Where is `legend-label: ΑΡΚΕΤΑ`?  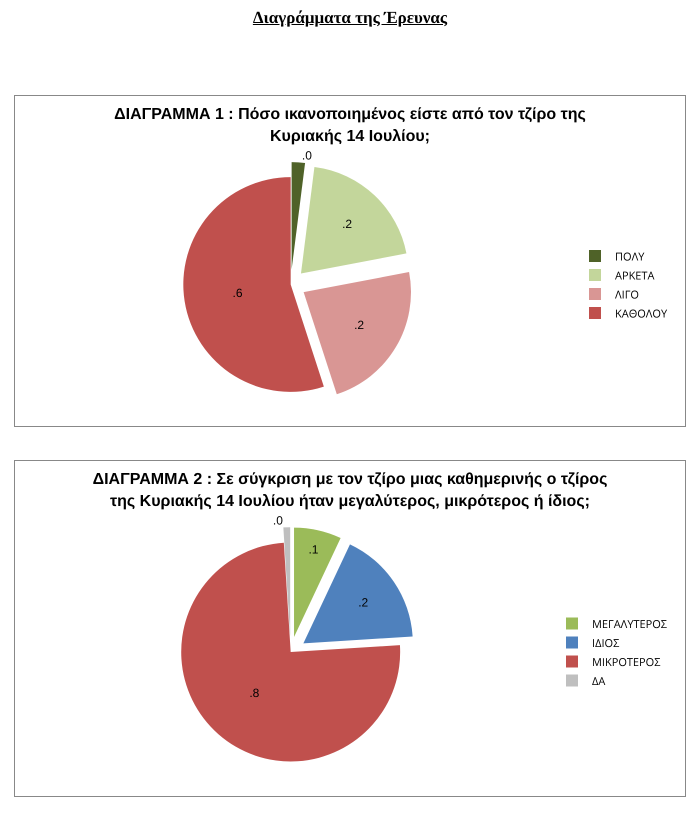
legend-label: ΑΡΚΕΤΑ is located at coordinates (634, 276).